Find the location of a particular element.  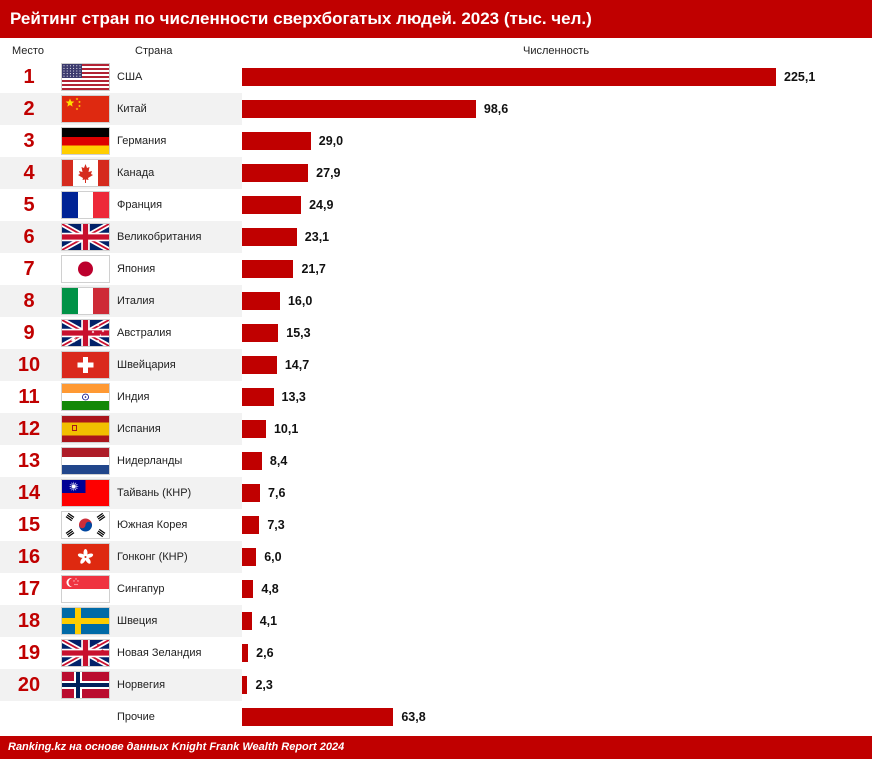

table-row: 18 Швеция 4,1 is located at coordinates (436, 621).